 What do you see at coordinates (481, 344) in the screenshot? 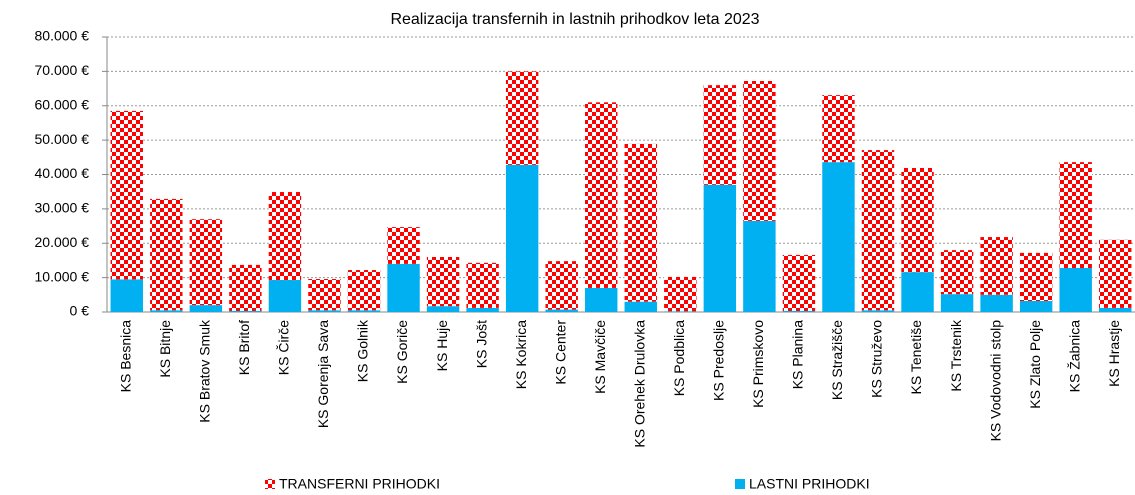
I see `x-tick-label: KS Jošt` at bounding box center [481, 344].